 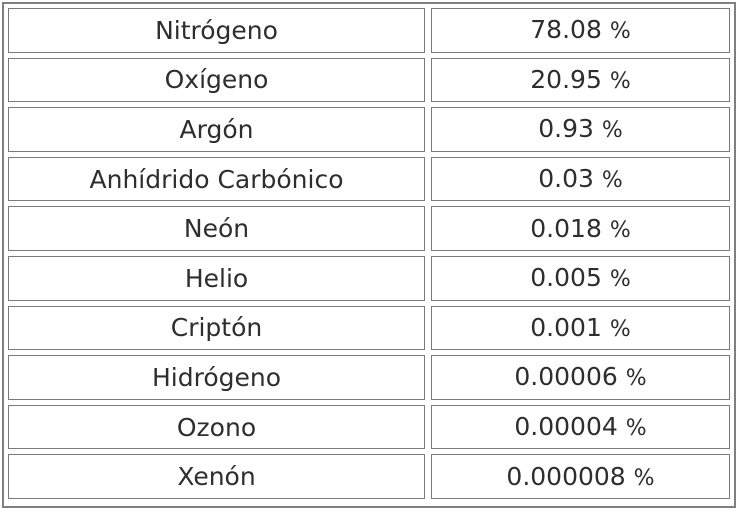 What do you see at coordinates (566, 327) in the screenshot?
I see `gas-percentage-value: 0.001` at bounding box center [566, 327].